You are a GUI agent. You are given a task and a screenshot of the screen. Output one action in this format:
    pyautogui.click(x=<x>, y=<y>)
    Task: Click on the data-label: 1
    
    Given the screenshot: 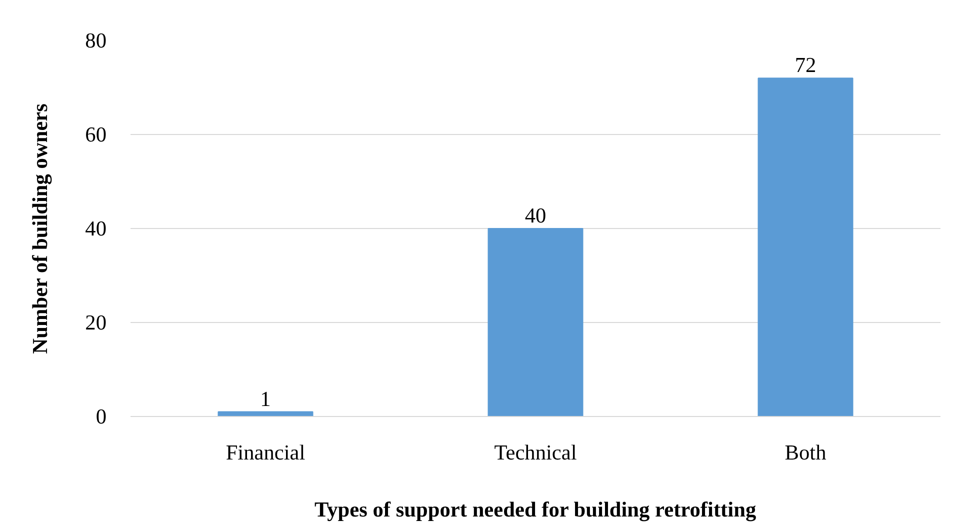 What is the action you would take?
    pyautogui.click(x=265, y=398)
    